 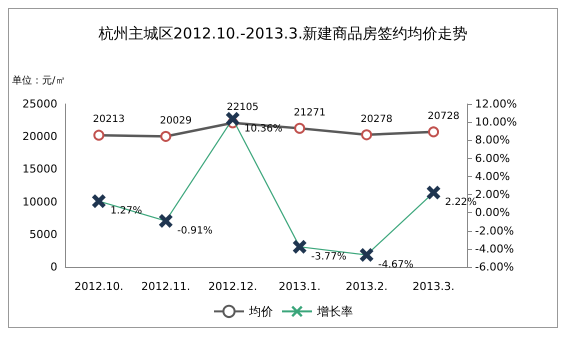 I want to click on y2-tick-label: -6.00%, so click(x=494, y=267).